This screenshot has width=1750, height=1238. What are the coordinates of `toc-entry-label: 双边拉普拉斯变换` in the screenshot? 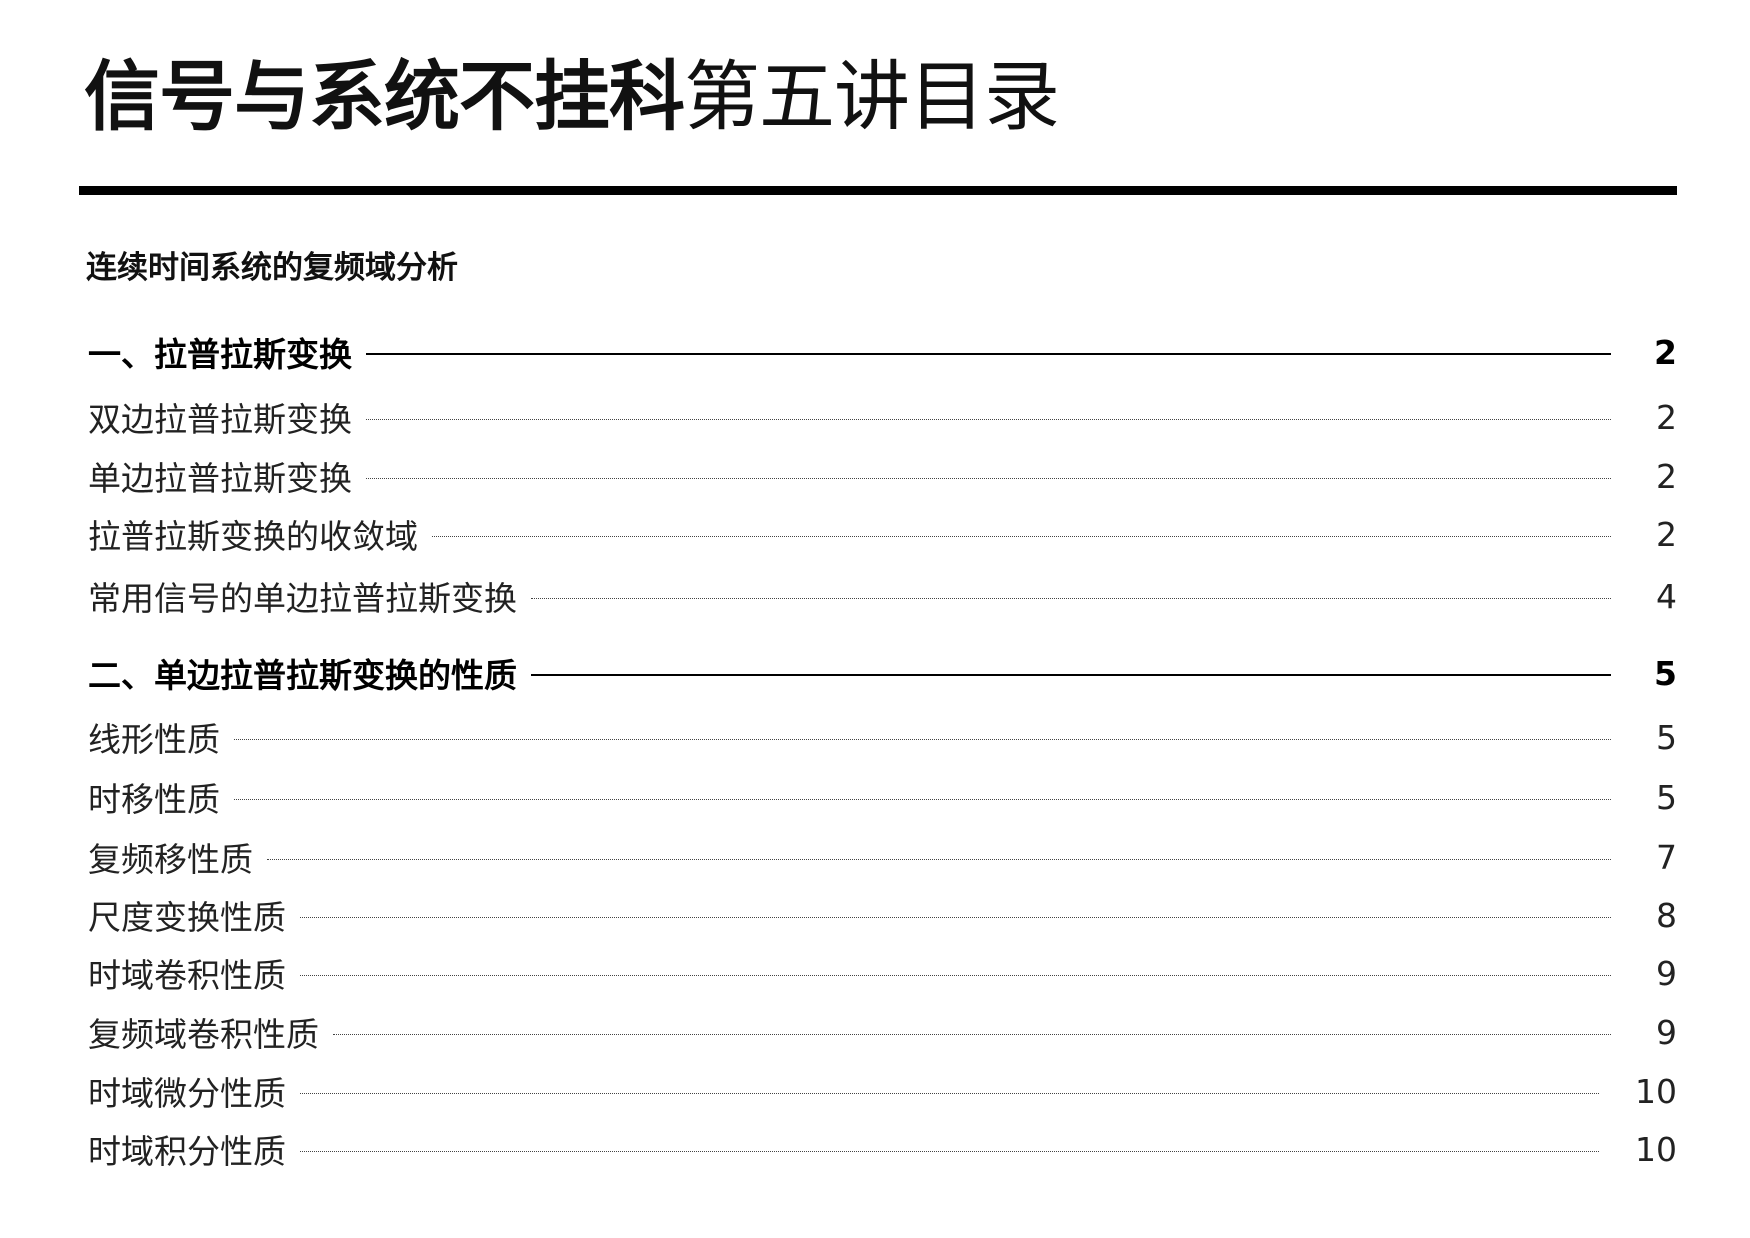 It's located at (220, 419).